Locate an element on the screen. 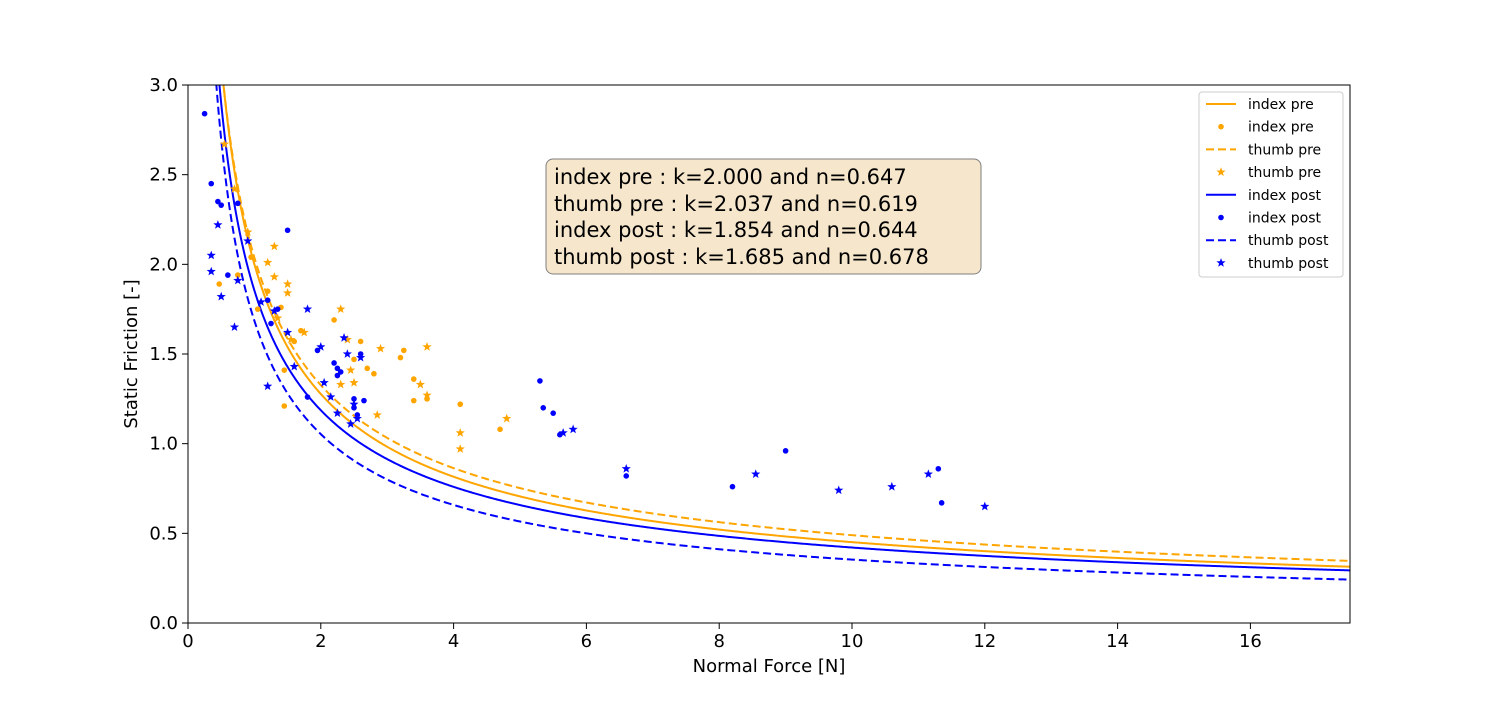 Image resolution: width=1500 pixels, height=704 pixels. legend-index-pre-dot-swatch is located at coordinates (1221, 126).